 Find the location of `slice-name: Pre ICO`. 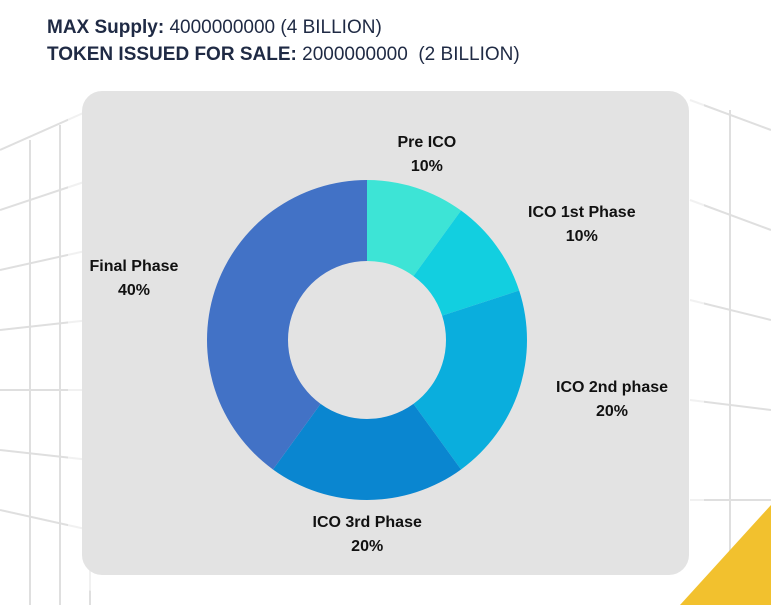

slice-name: Pre ICO is located at coordinates (427, 142).